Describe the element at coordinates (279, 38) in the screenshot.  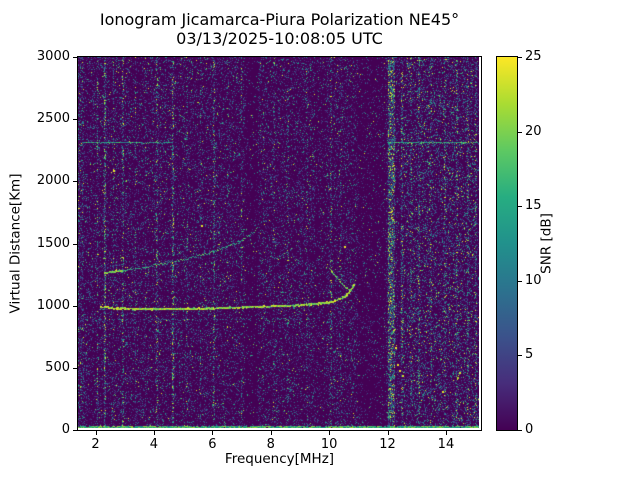
I see `chart-subtitle: 03/13/2025-10:08:05 UTC` at that location.